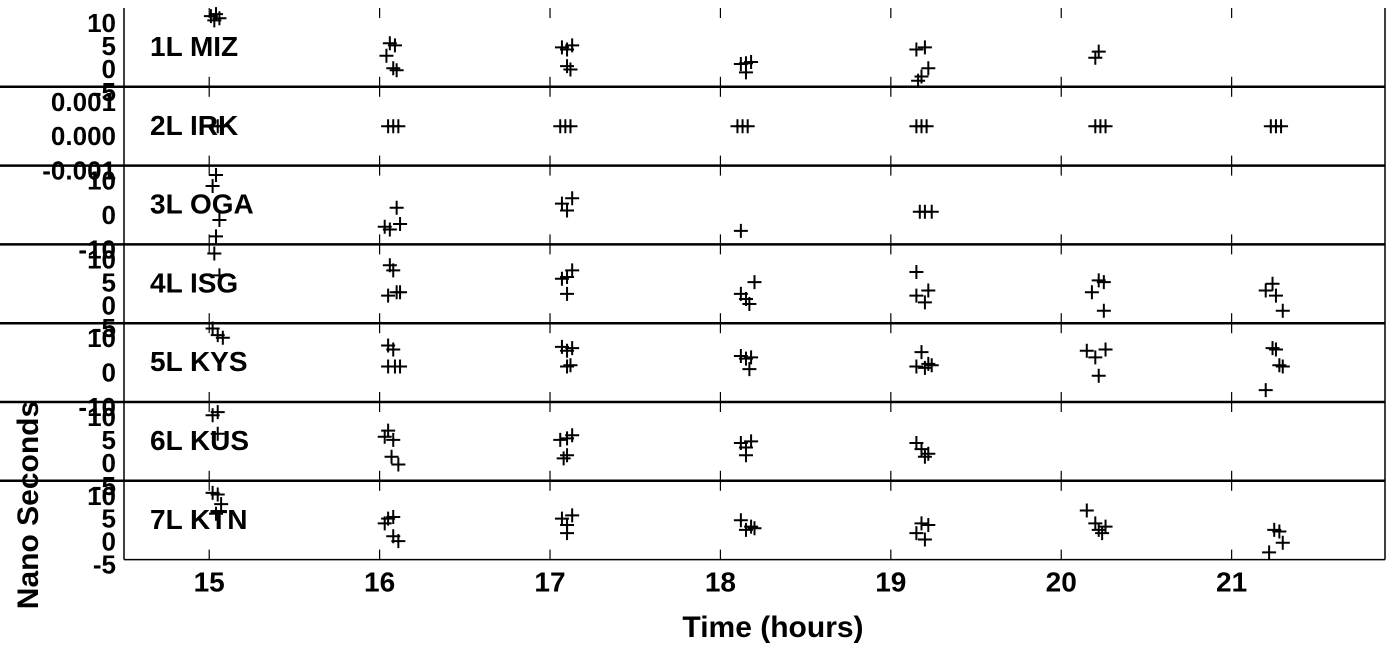 This screenshot has height=646, width=1389. What do you see at coordinates (209, 582) in the screenshot?
I see `x-tick-label: 15` at bounding box center [209, 582].